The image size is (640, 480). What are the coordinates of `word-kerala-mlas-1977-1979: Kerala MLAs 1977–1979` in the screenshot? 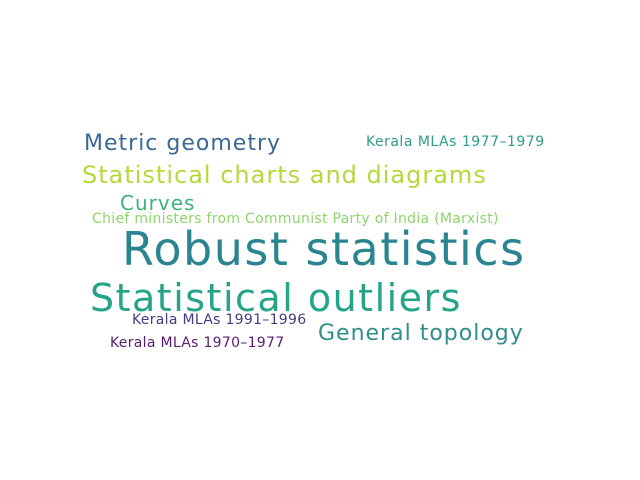 It's located at (455, 142).